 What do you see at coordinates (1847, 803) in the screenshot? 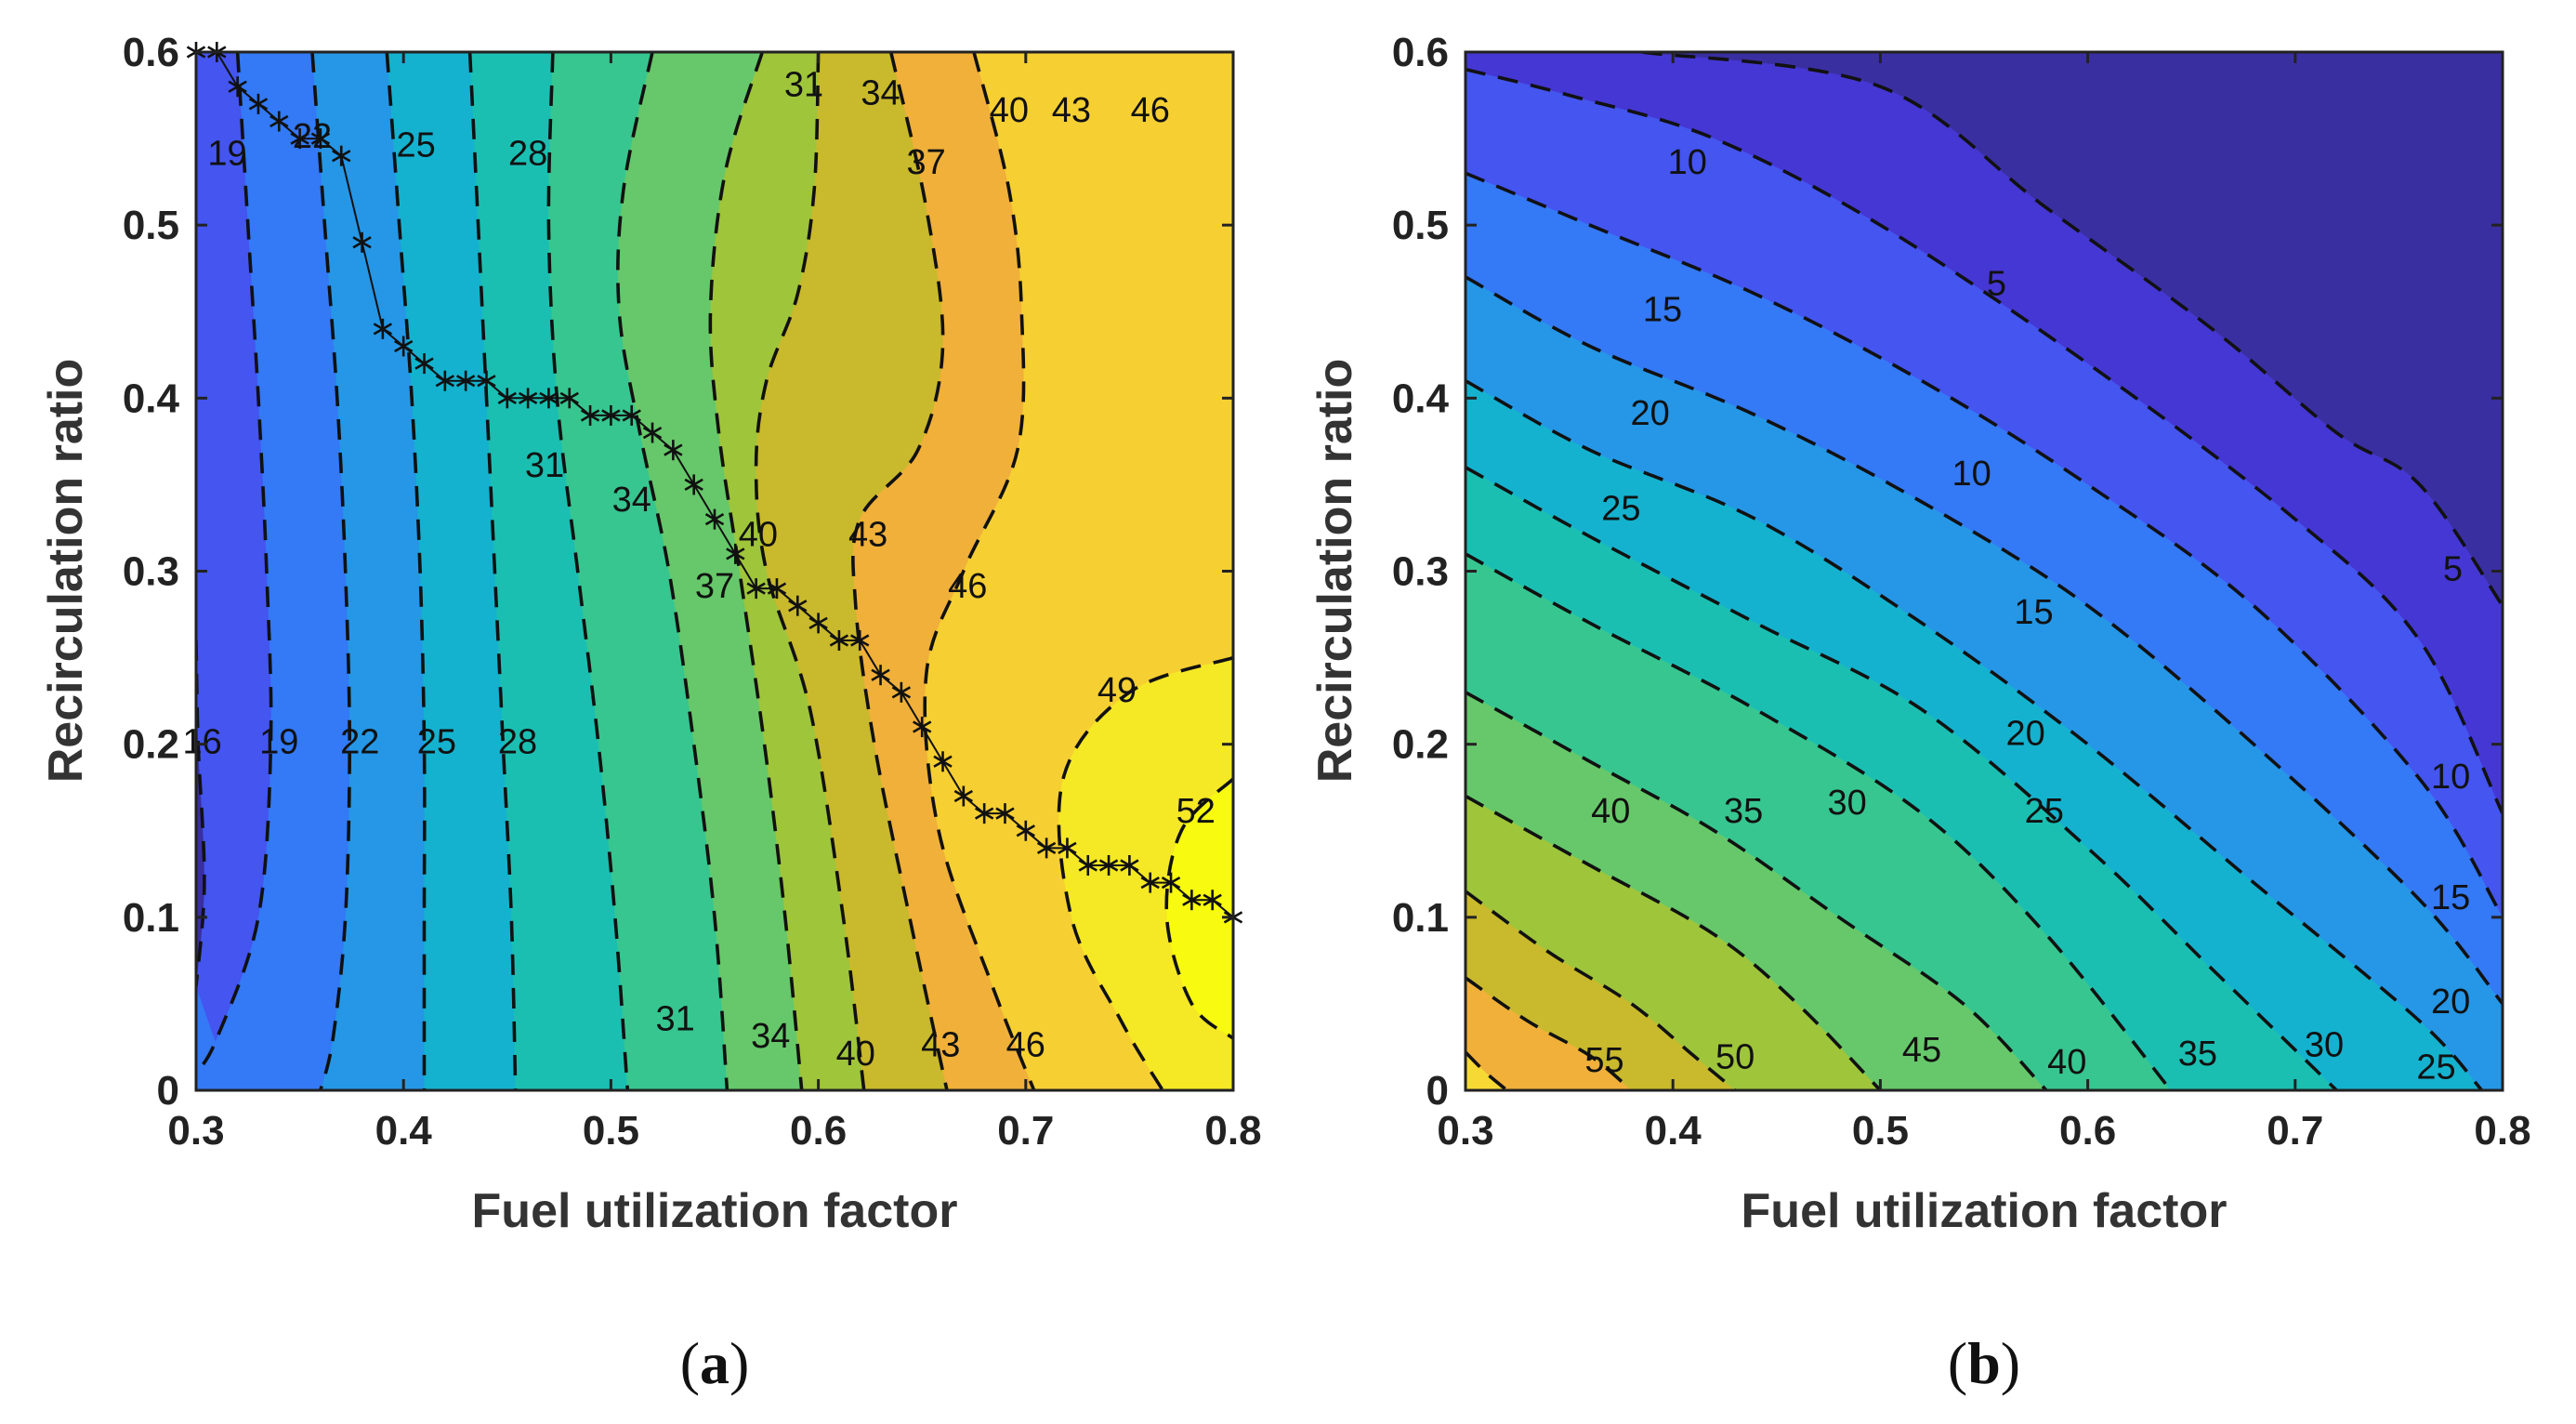
I see `panel-b-contour-label: 30` at bounding box center [1847, 803].